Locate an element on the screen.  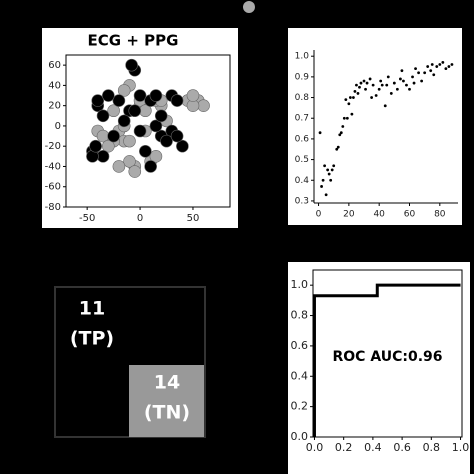
camera-dot is located at coordinates (249, 7).